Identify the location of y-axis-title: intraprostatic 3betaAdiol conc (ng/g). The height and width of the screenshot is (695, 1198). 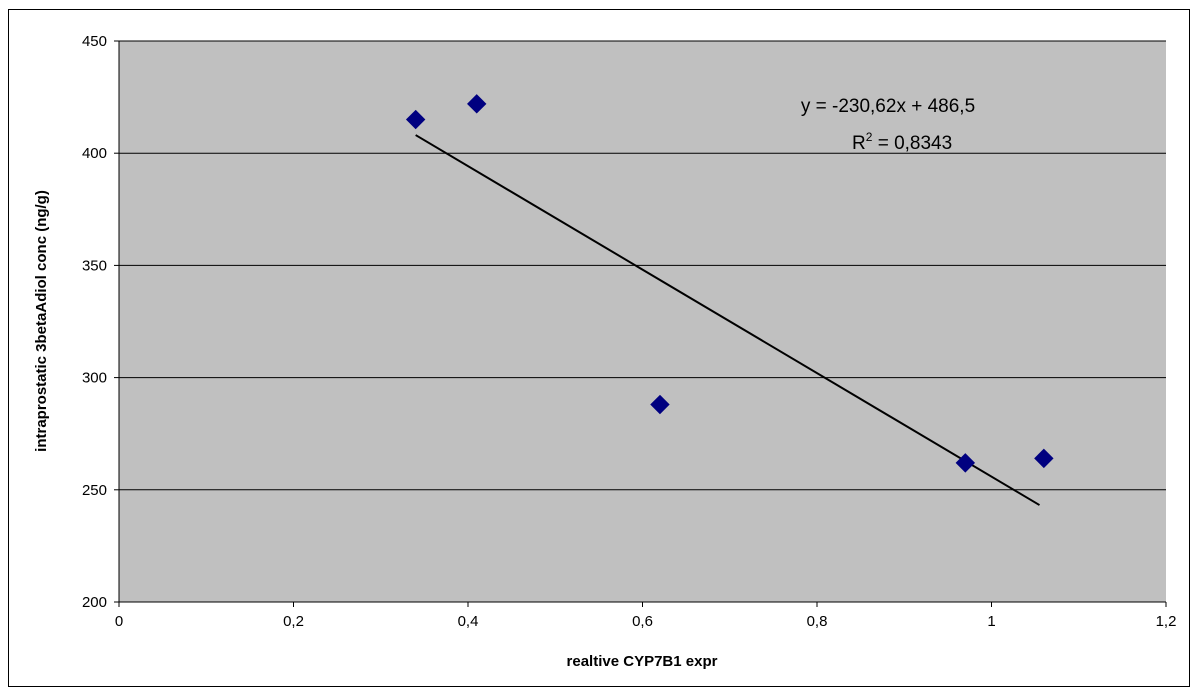
(41, 321).